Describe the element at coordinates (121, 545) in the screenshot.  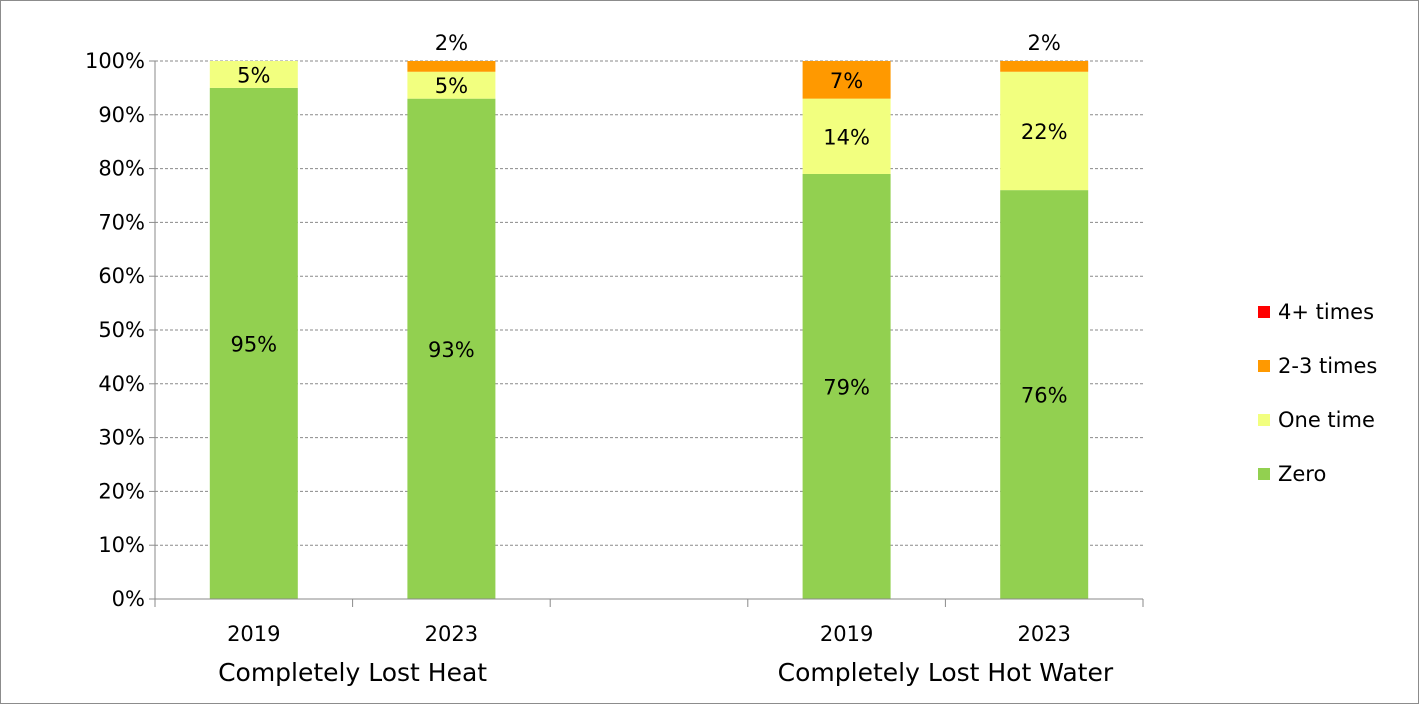
I see `y-tick-label: 10%` at that location.